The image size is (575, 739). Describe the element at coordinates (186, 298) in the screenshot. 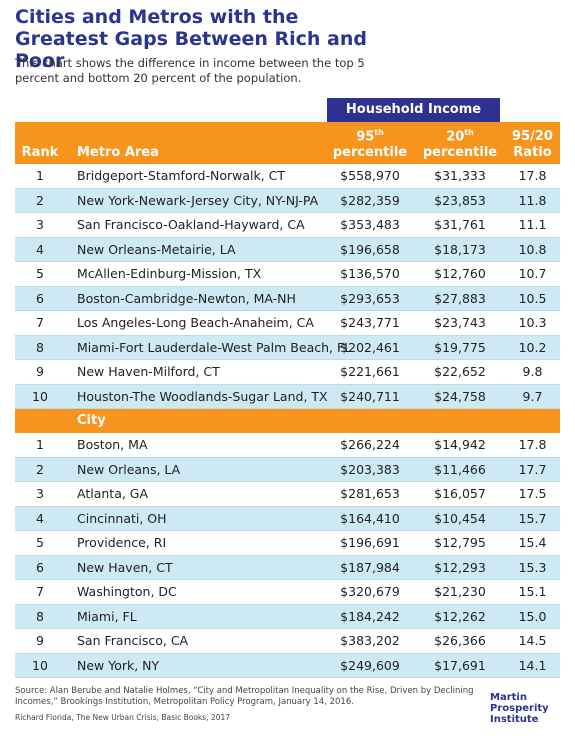

I see `cell: Boston-Cambridge-Newton, MA-NH` at that location.